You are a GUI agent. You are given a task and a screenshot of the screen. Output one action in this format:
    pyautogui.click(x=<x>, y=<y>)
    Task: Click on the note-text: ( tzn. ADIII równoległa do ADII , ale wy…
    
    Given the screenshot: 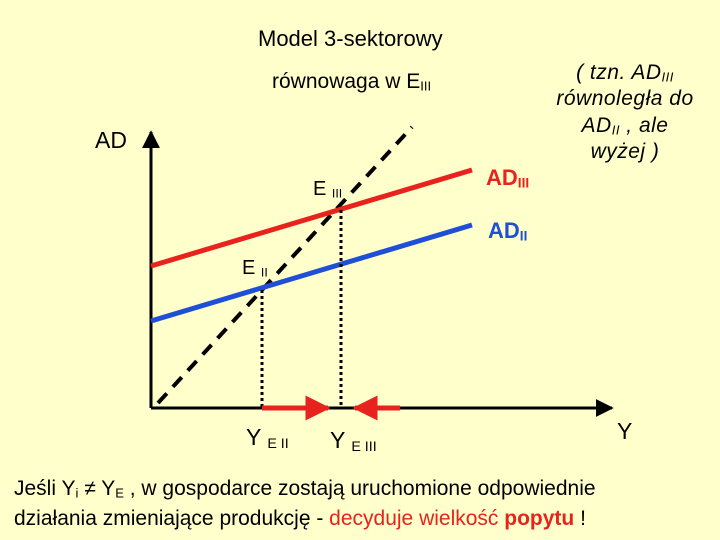 What is the action you would take?
    pyautogui.click(x=625, y=112)
    